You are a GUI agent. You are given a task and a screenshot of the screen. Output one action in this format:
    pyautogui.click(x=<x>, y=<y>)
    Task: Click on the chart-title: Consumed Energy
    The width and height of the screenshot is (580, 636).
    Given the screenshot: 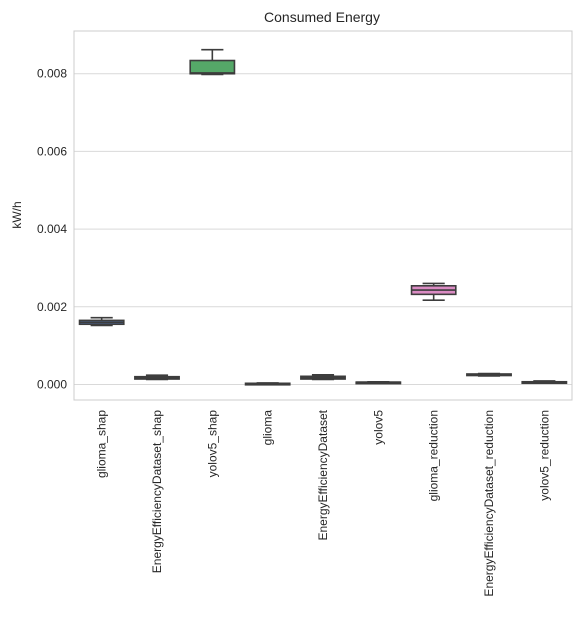 What is the action you would take?
    pyautogui.click(x=322, y=17)
    